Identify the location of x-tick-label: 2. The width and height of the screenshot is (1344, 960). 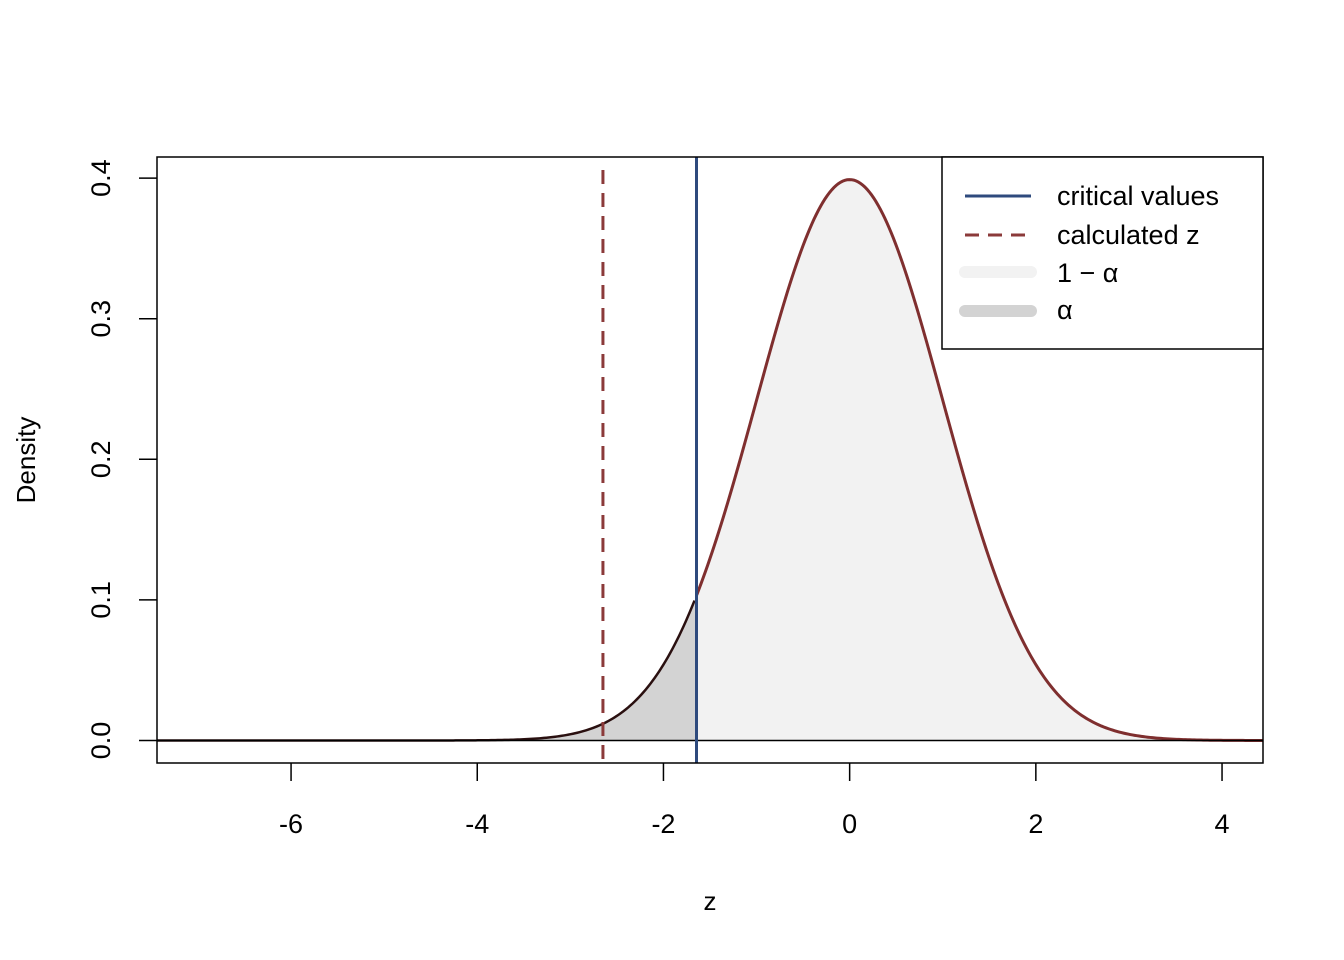
(1035, 824).